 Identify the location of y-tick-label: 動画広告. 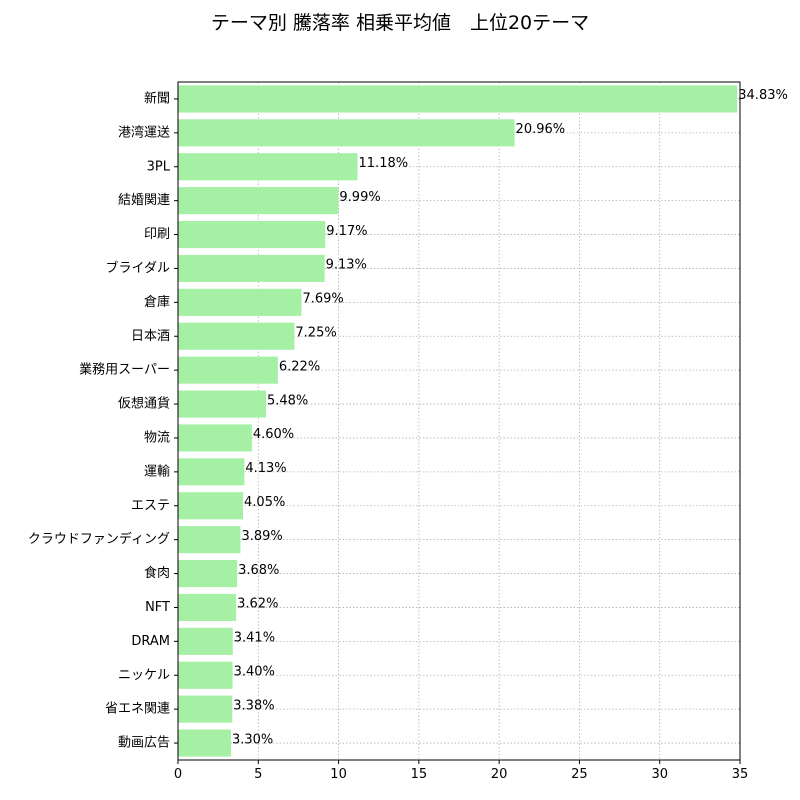
(144, 743).